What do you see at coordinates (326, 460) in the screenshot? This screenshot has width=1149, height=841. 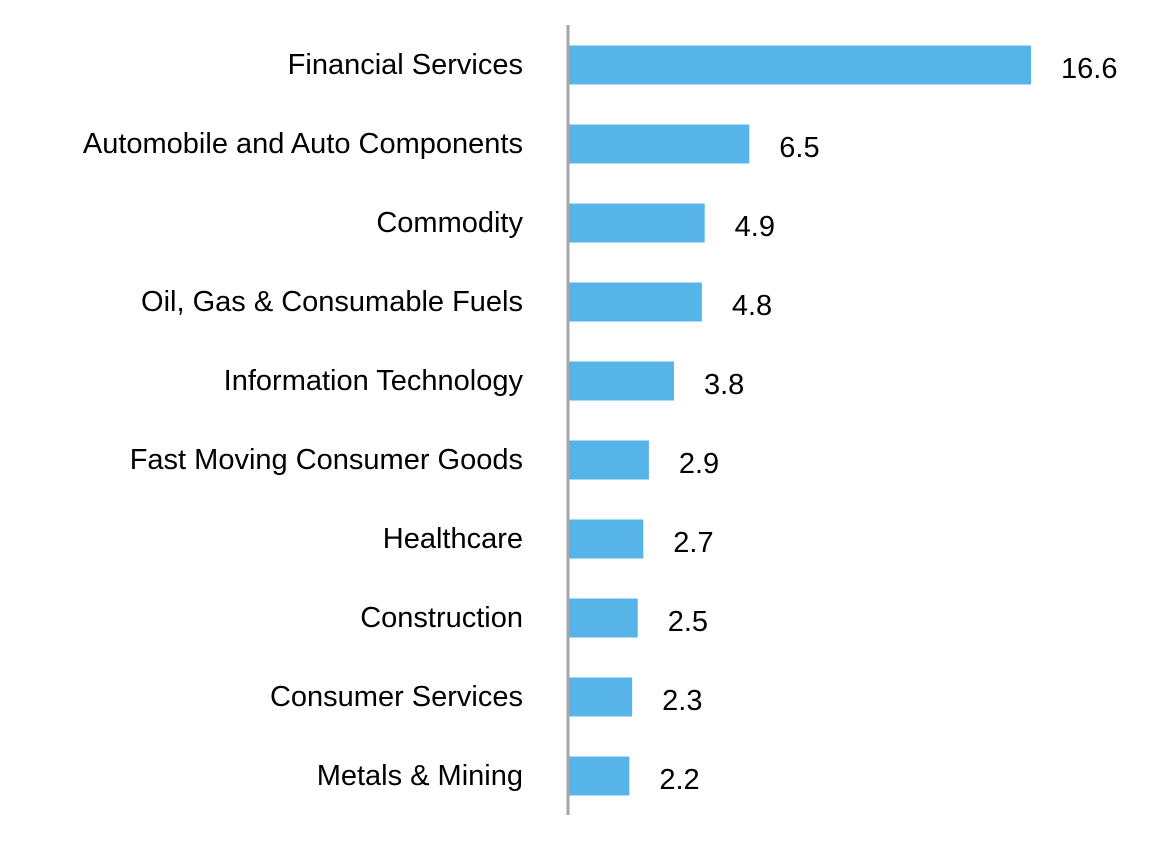 I see `category-label: Fast Moving Consumer Goods` at bounding box center [326, 460].